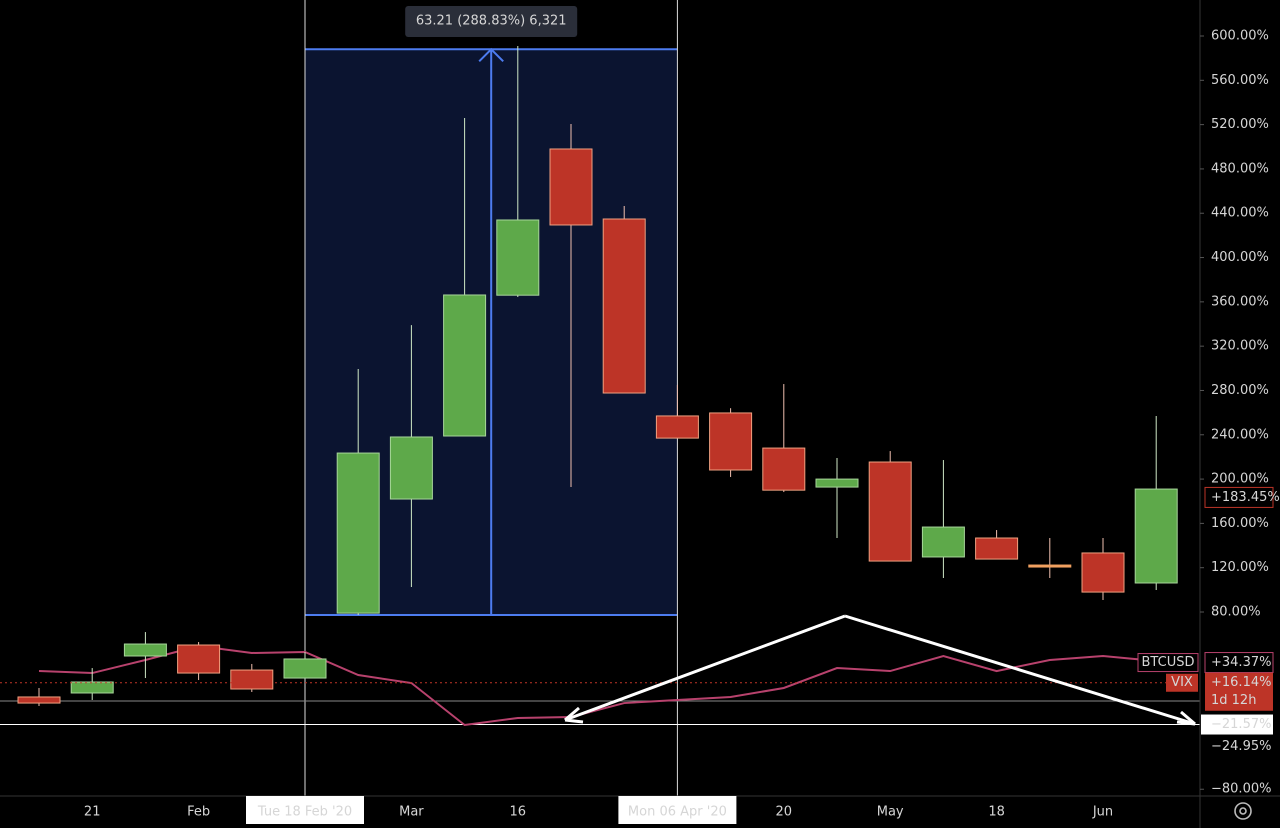 This screenshot has width=1280, height=828. I want to click on x-tick-label: Tue 18 Feb '20, so click(304, 812).